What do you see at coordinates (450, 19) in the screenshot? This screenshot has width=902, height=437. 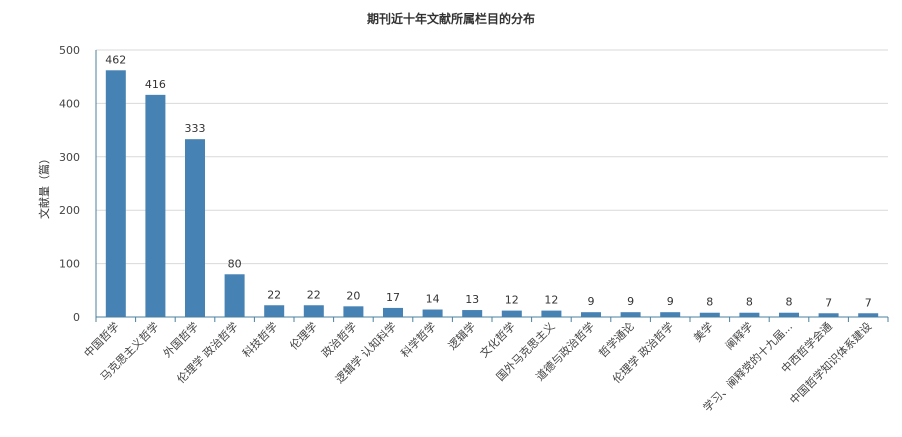 I see `chart-title: 期刊近十年文献所属栏目的分布` at bounding box center [450, 19].